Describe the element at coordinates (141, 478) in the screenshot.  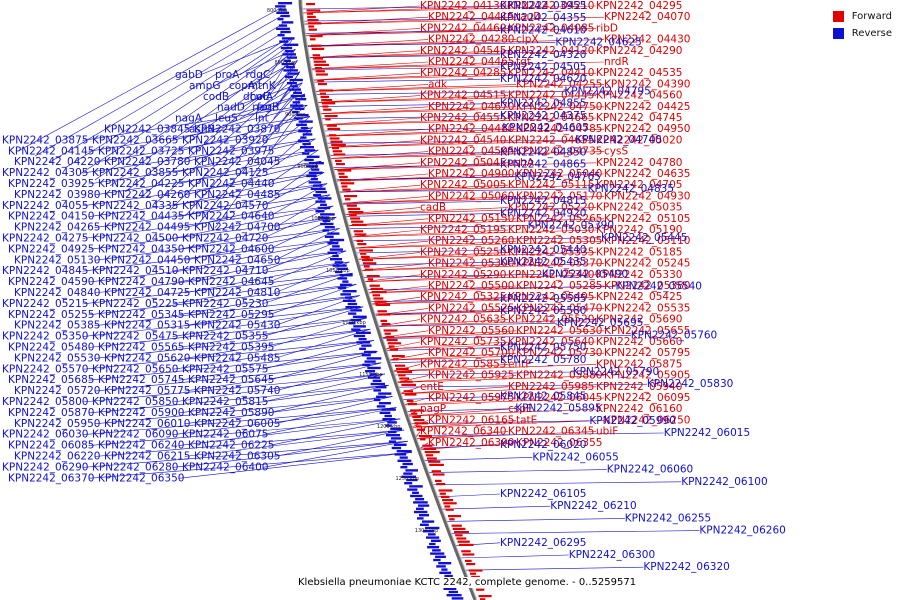
I see `reverse-gene-label: KPN2242_06350` at that location.